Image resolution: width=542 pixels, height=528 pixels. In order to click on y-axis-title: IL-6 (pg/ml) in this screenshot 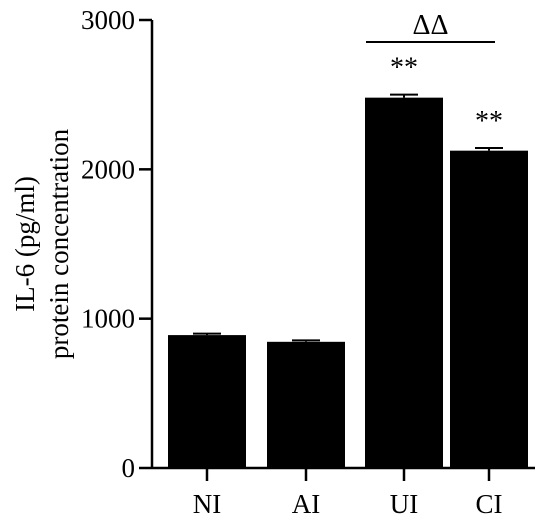, I will do `click(25, 244)`.